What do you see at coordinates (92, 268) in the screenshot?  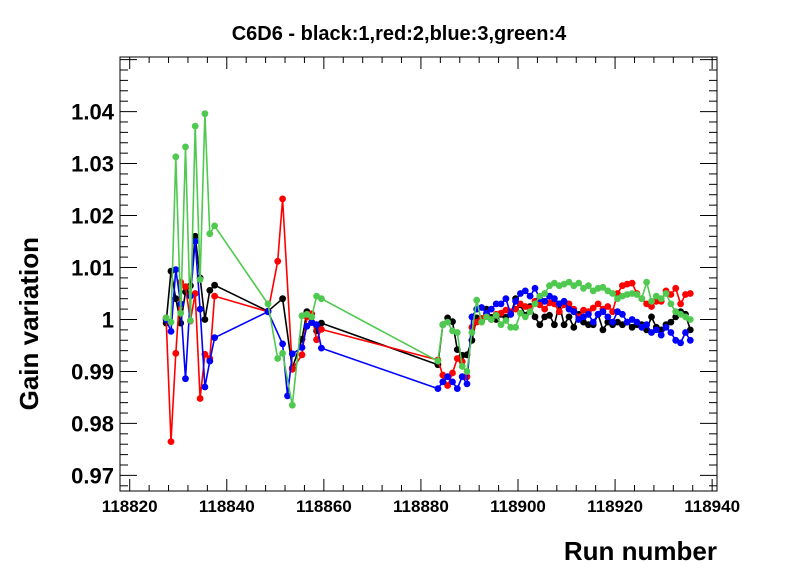 I see `y-tick-label: 1.01` at bounding box center [92, 268].